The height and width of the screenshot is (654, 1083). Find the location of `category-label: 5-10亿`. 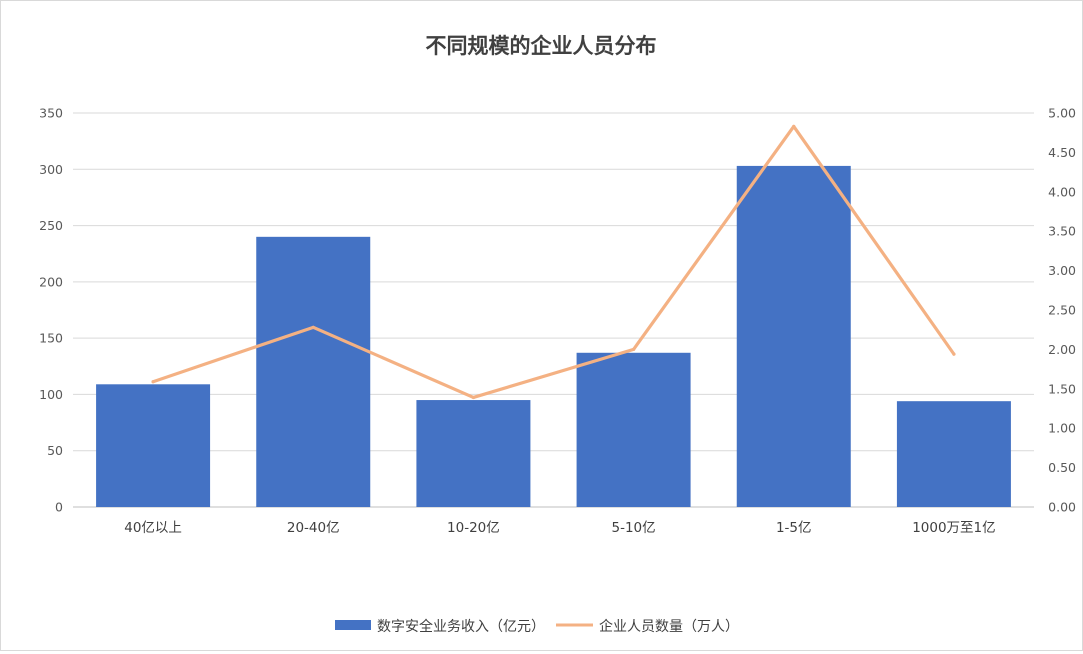

category-label: 5-10亿 is located at coordinates (634, 528).